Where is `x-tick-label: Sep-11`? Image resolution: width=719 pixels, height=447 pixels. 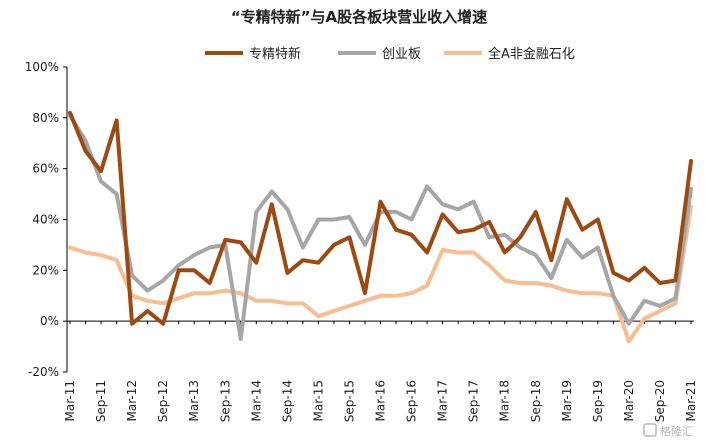 x-tick-label: Sep-11 is located at coordinates (101, 401).